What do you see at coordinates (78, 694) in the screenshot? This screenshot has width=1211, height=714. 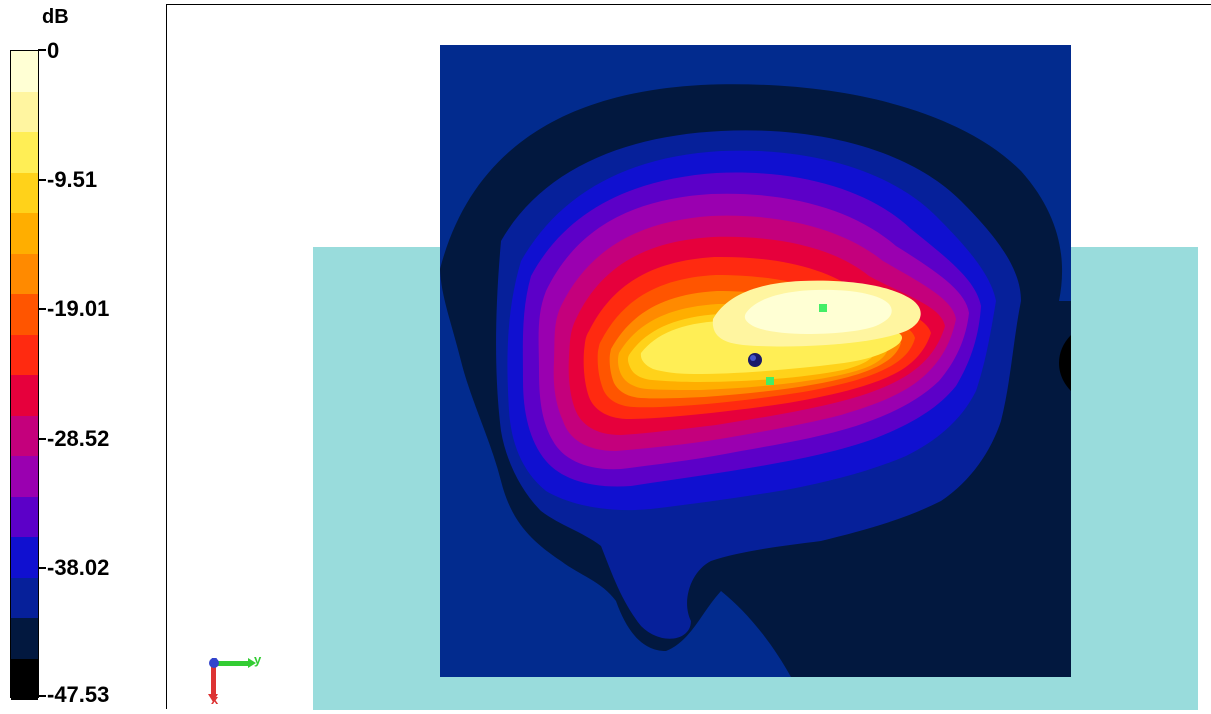 I see `colorbar-tick-label: -47.53` at bounding box center [78, 694].